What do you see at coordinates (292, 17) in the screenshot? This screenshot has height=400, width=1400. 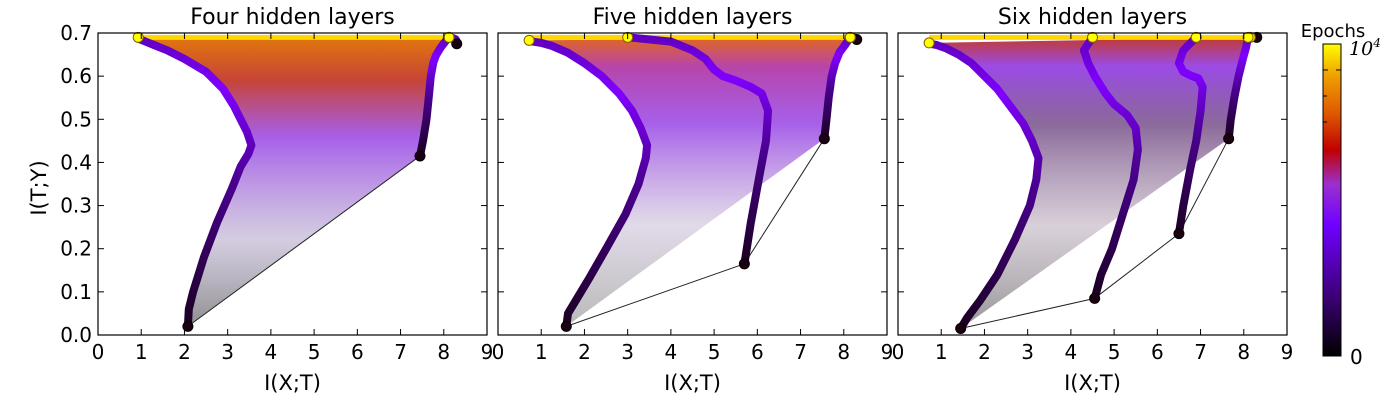 I see `subplot-title: Four hidden layers` at bounding box center [292, 17].